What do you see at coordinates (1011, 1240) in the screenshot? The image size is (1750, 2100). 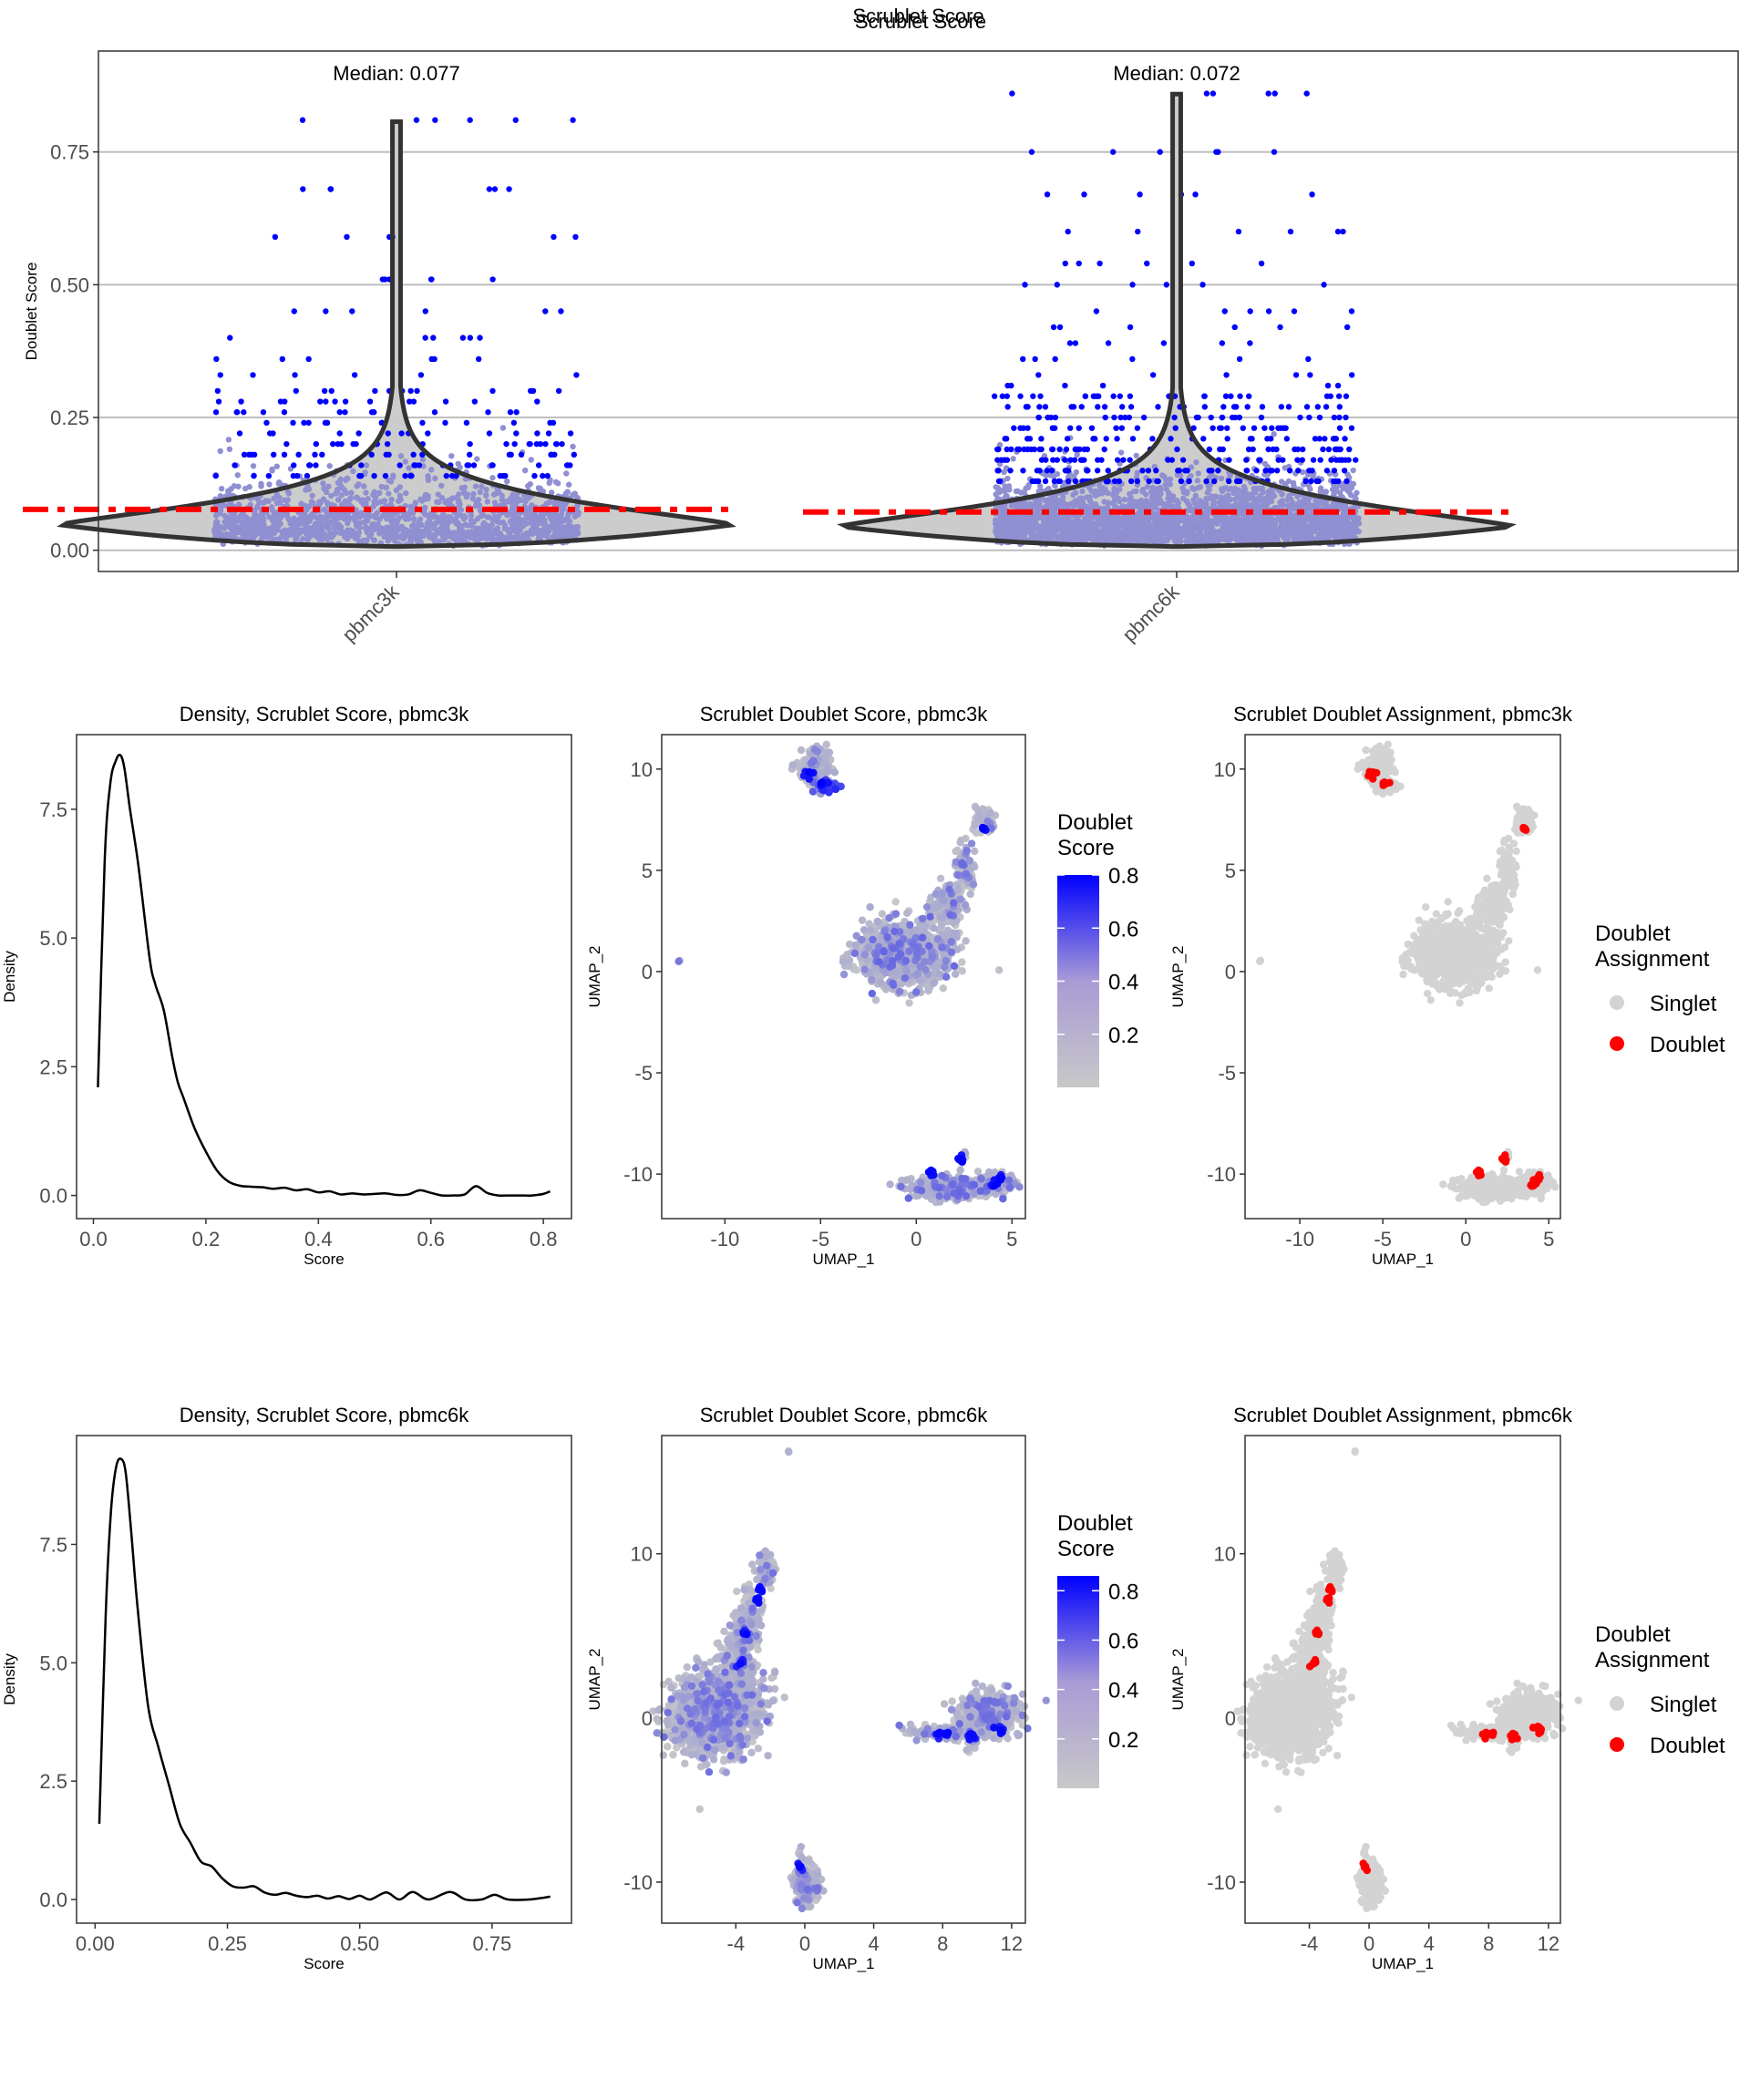 I see `x-tick-label: 5` at bounding box center [1011, 1240].